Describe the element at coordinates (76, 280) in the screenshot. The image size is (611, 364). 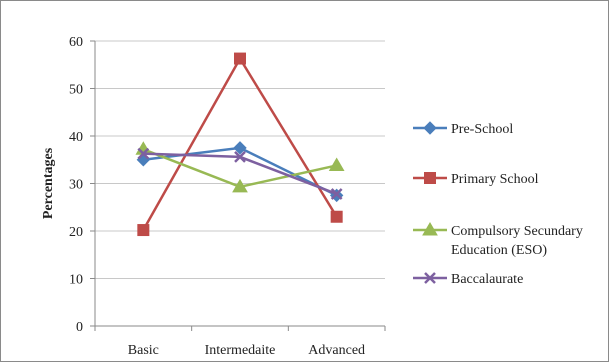
I see `y-tick-label: 10` at that location.